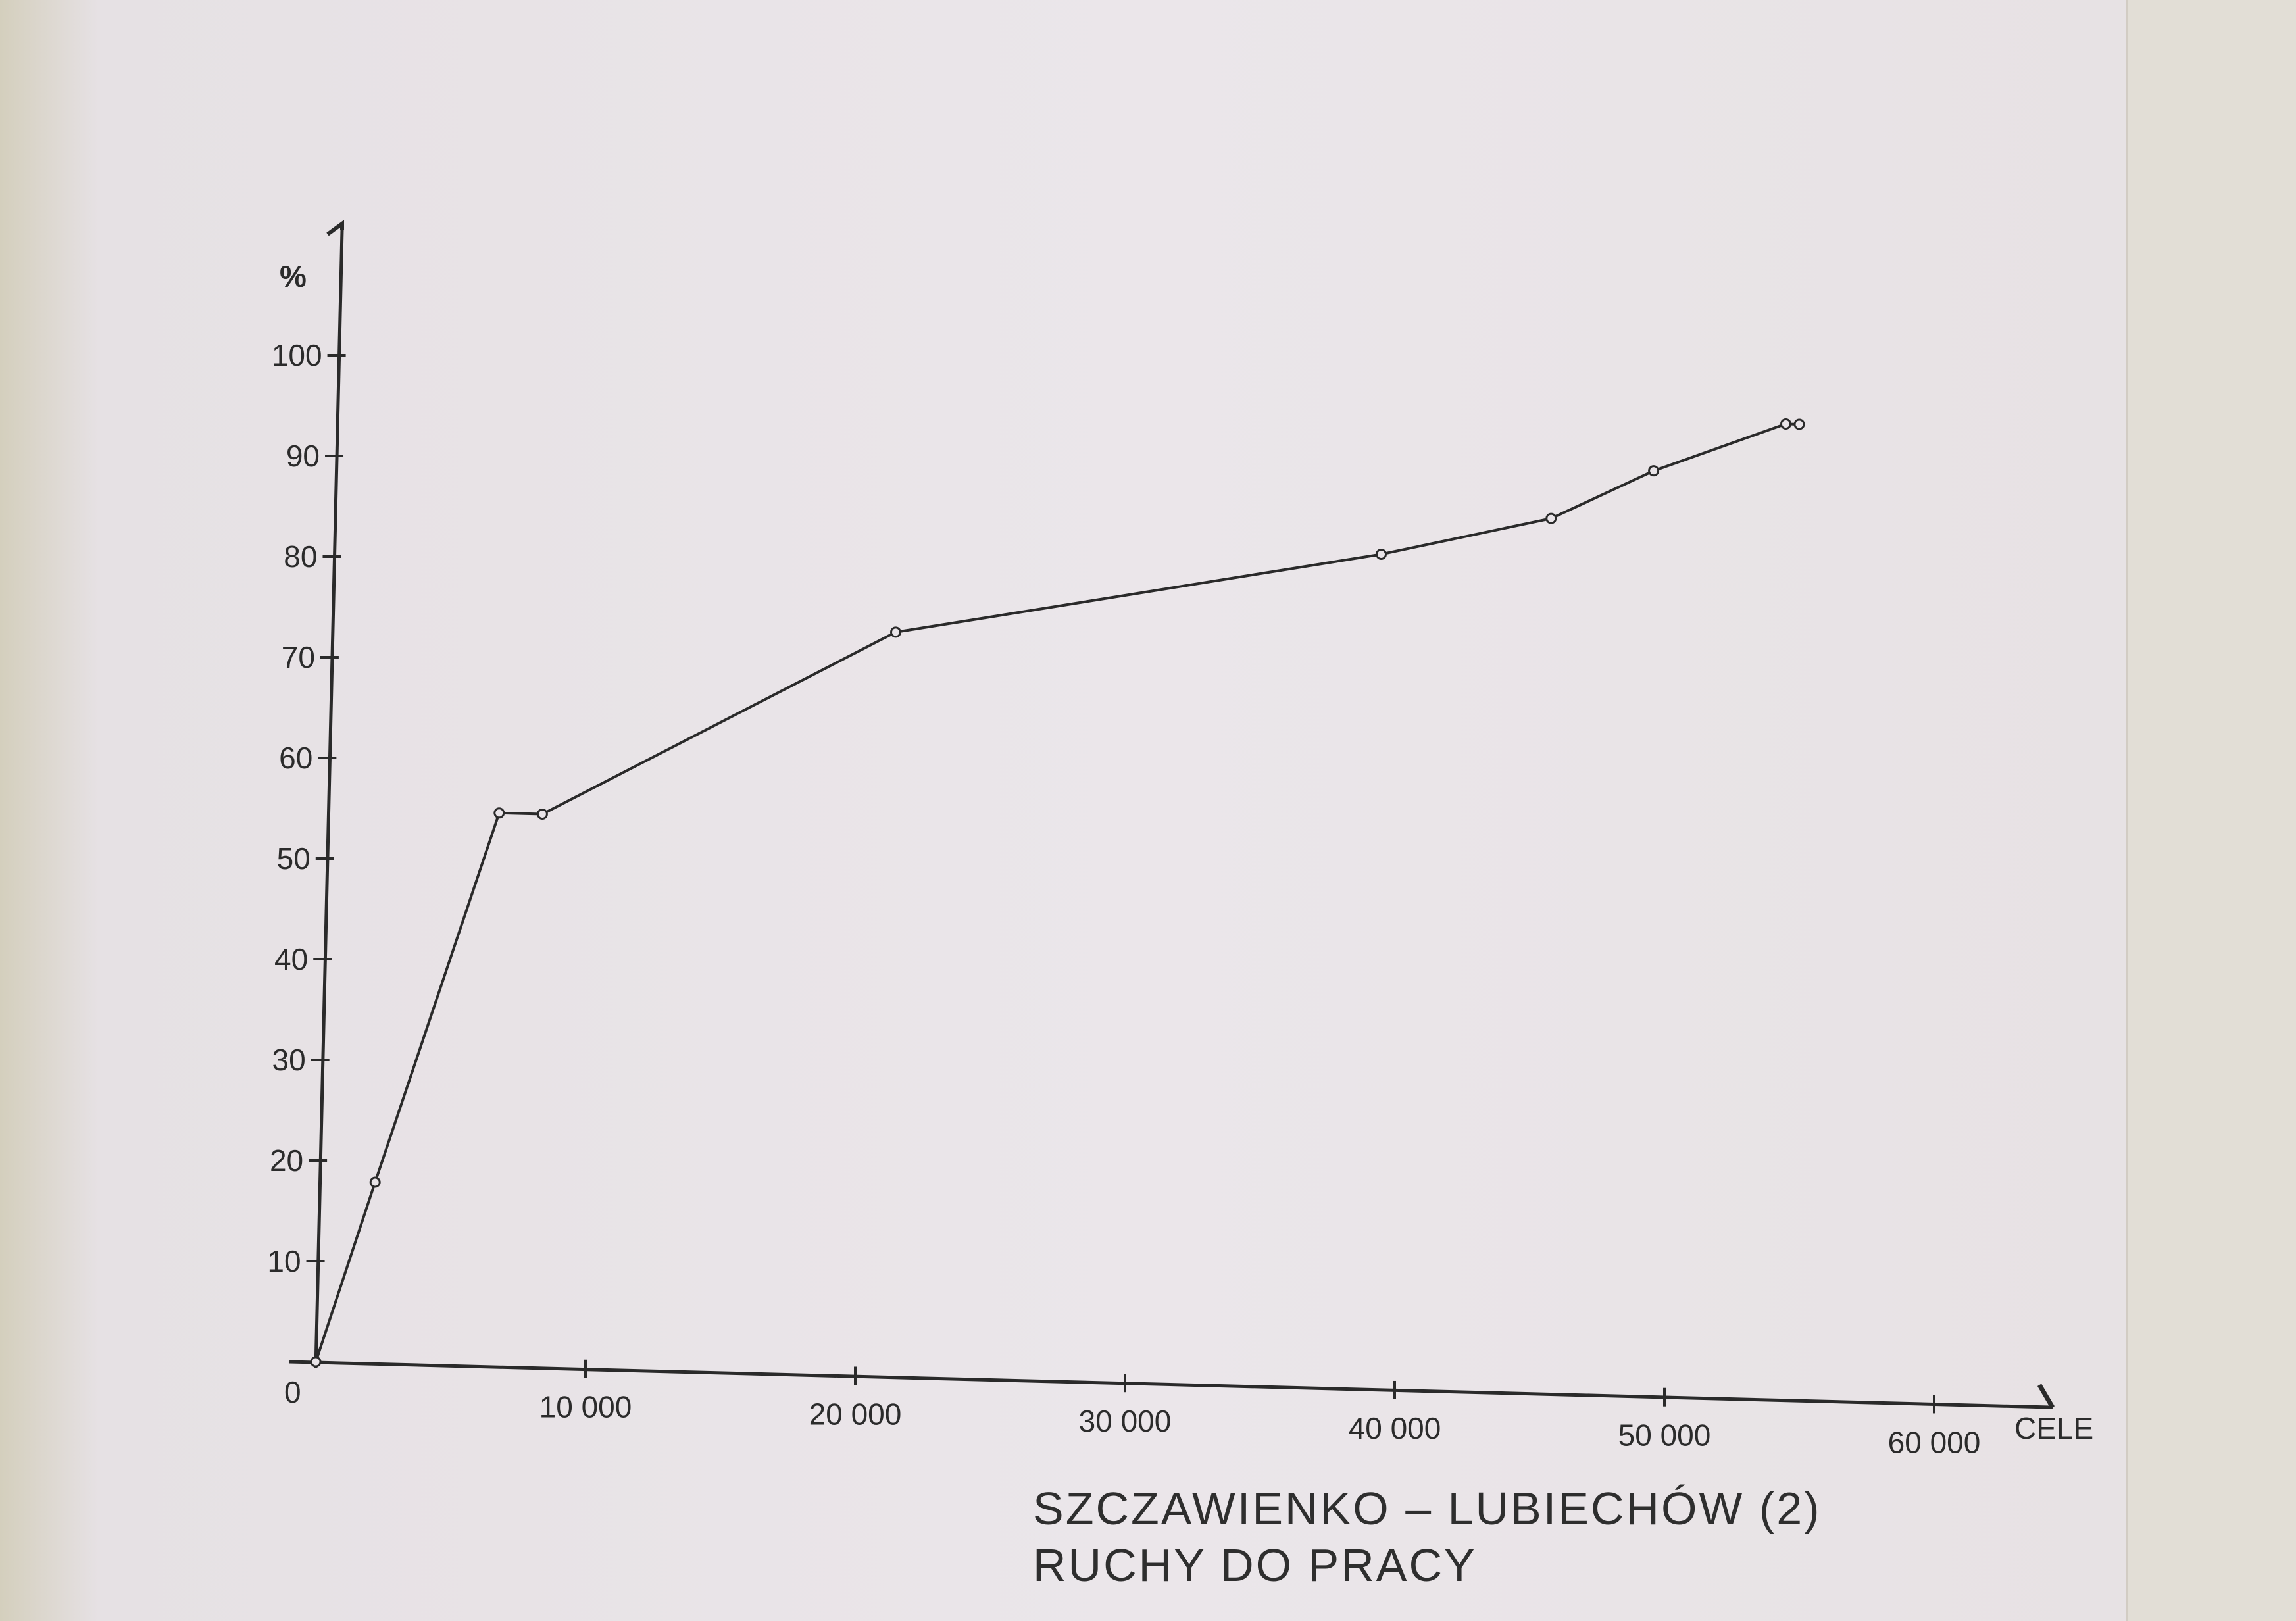 The height and width of the screenshot is (1621, 2296). I want to click on y-tick-label-20: 20, so click(286, 1160).